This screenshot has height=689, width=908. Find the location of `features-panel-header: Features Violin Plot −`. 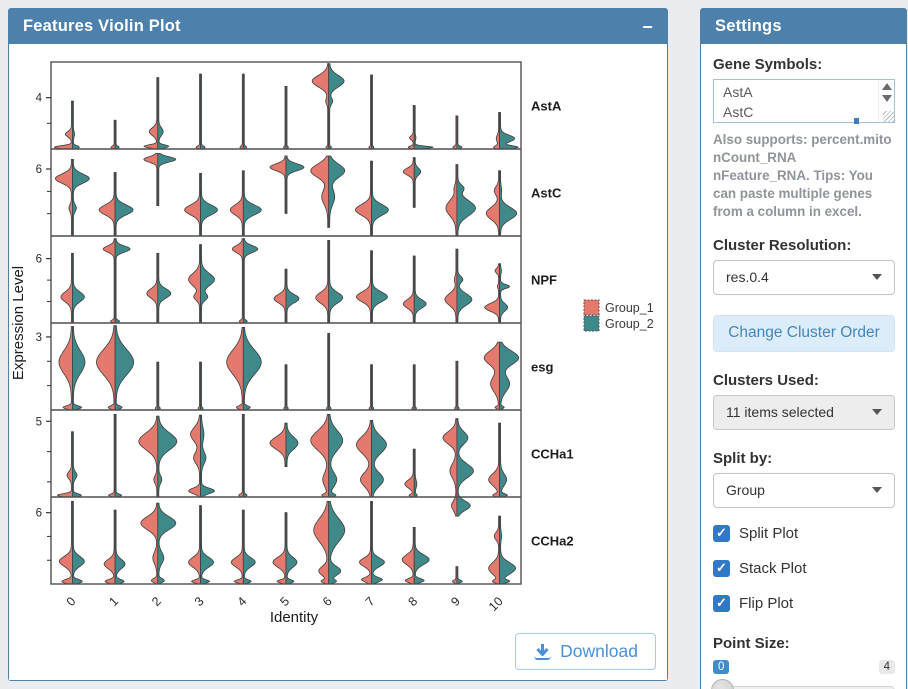

features-panel-header: Features Violin Plot − is located at coordinates (338, 26).